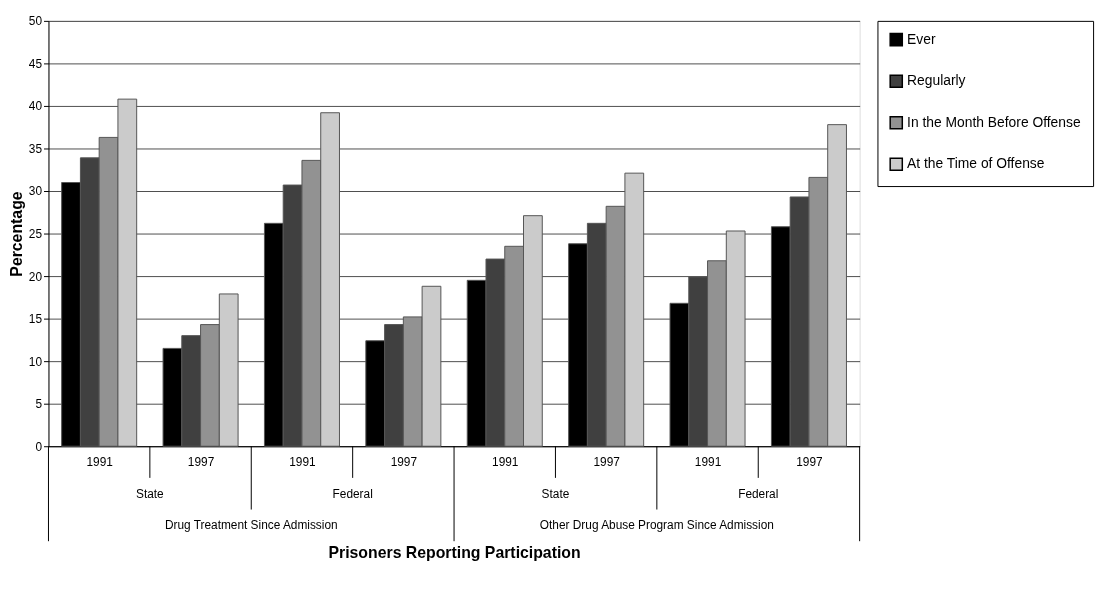  What do you see at coordinates (454, 552) in the screenshot?
I see `x-axis-title: Prisoners Reporting Participation` at bounding box center [454, 552].